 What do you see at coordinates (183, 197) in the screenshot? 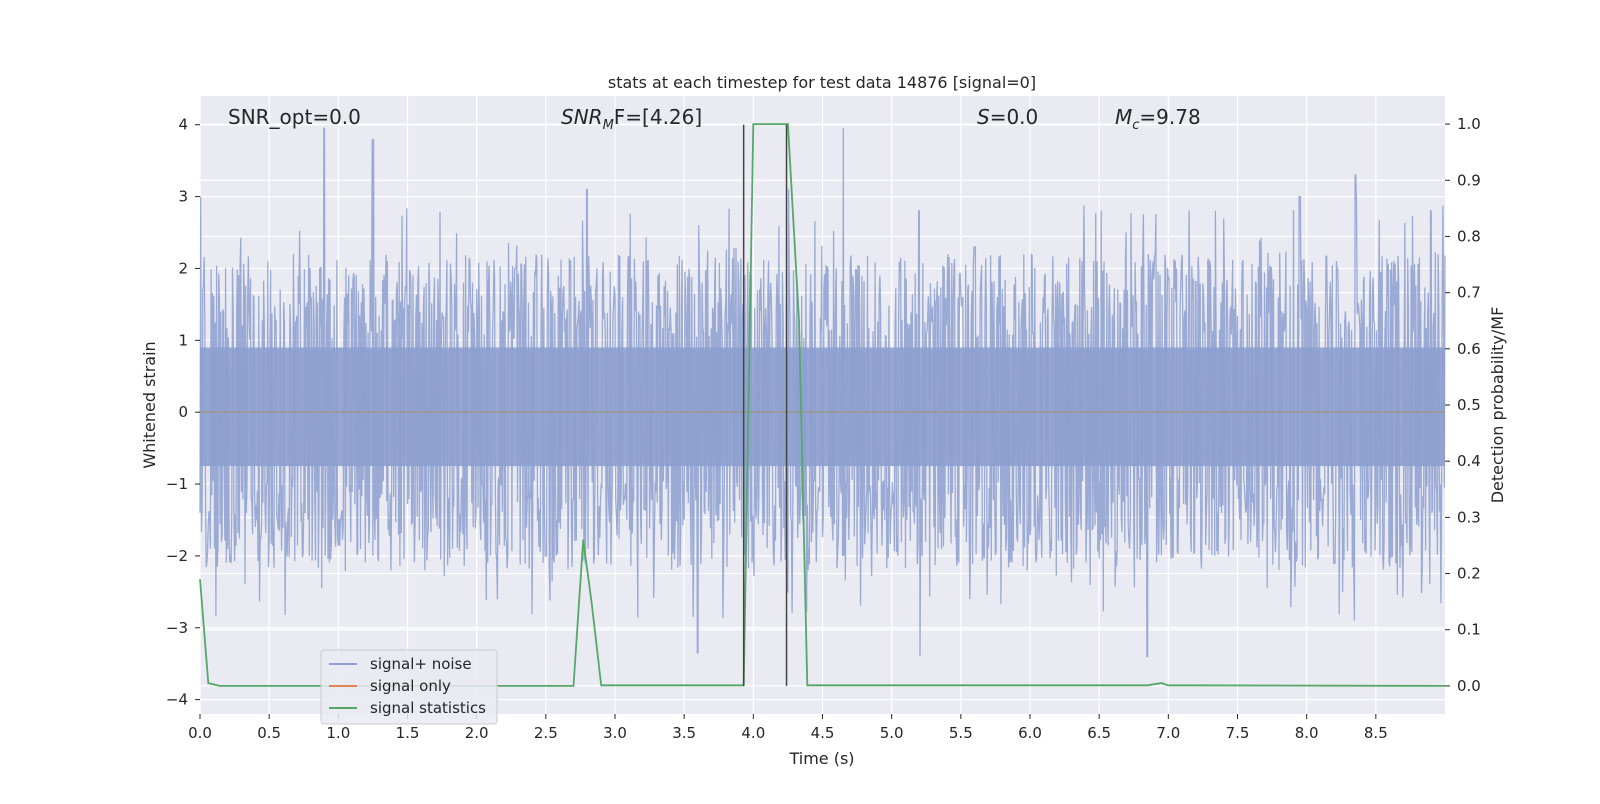
I see `y-tick-label-left: 3` at bounding box center [183, 197].